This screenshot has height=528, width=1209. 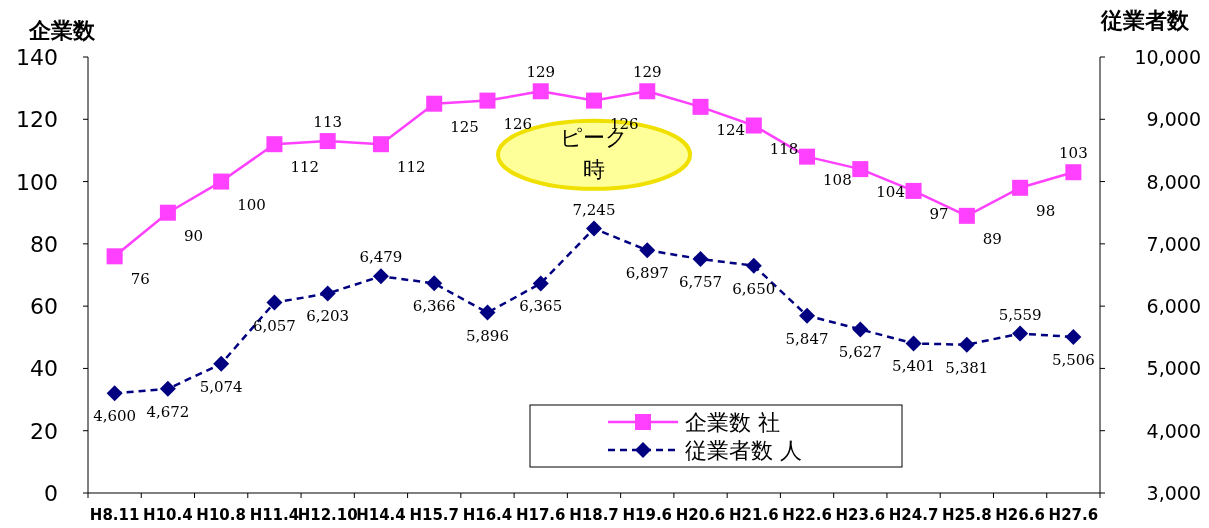 What do you see at coordinates (913, 515) in the screenshot?
I see `x-tick-label: H24.7` at bounding box center [913, 515].